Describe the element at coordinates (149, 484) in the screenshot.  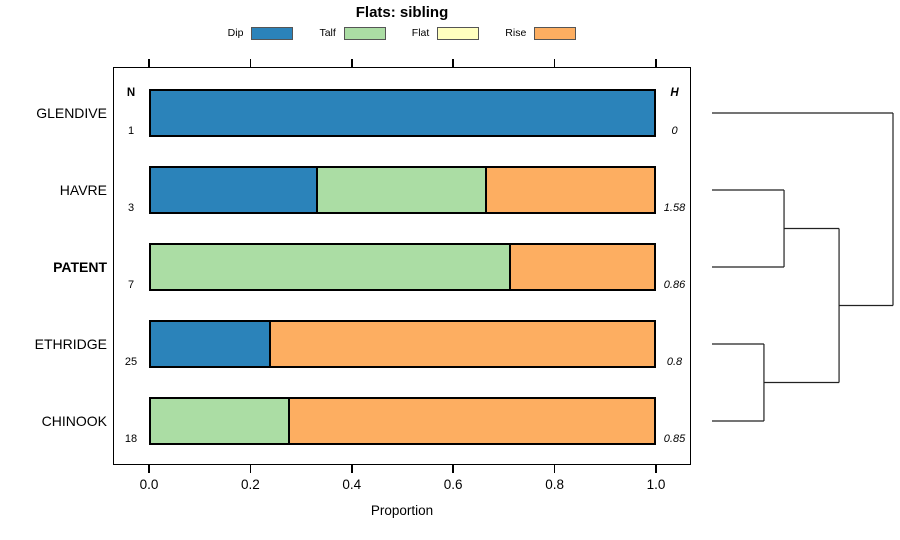
I see `x-tick-label: 0.0` at that location.